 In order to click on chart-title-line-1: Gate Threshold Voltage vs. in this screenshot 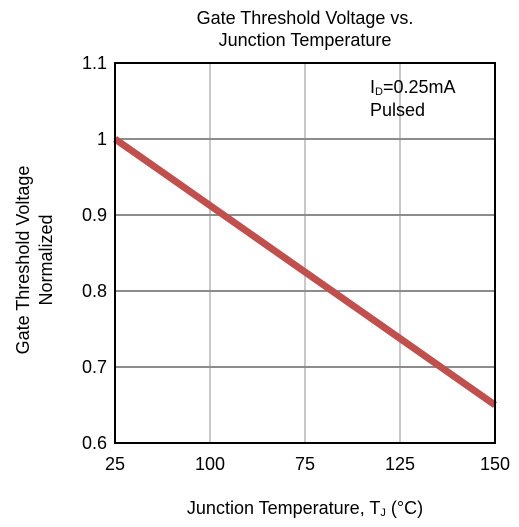, I will do `click(305, 18)`.